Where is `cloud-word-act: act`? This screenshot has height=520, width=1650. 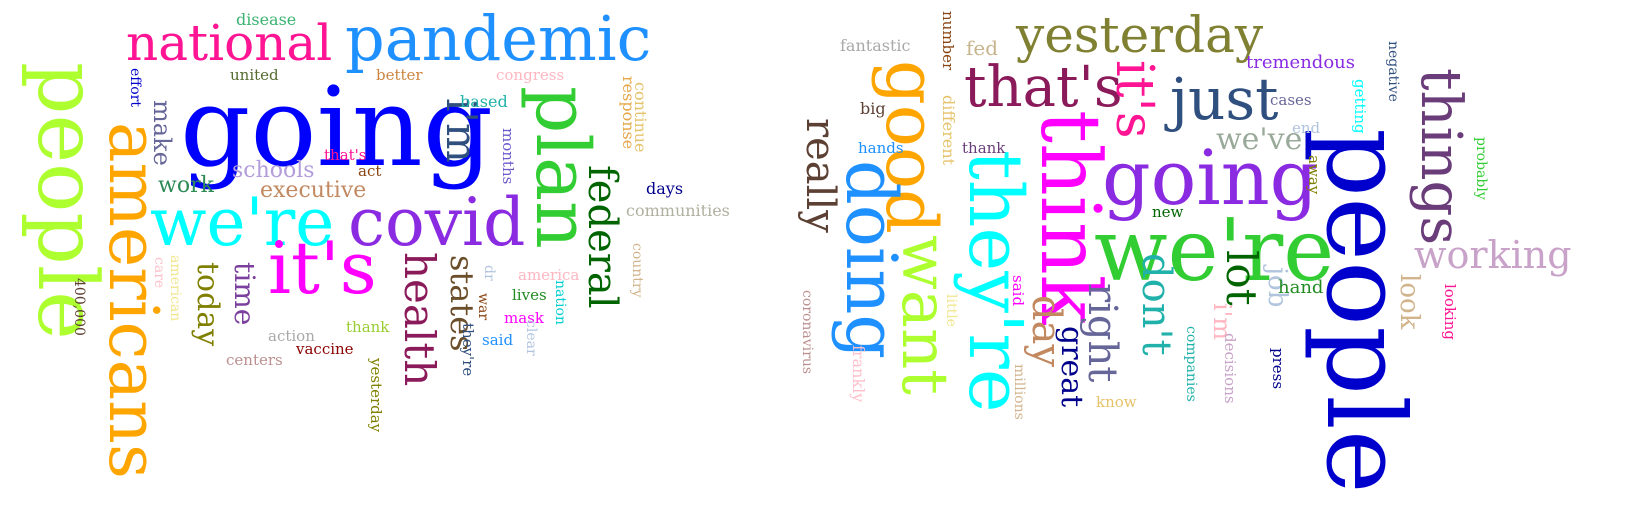 cloud-word-act: act is located at coordinates (370, 171).